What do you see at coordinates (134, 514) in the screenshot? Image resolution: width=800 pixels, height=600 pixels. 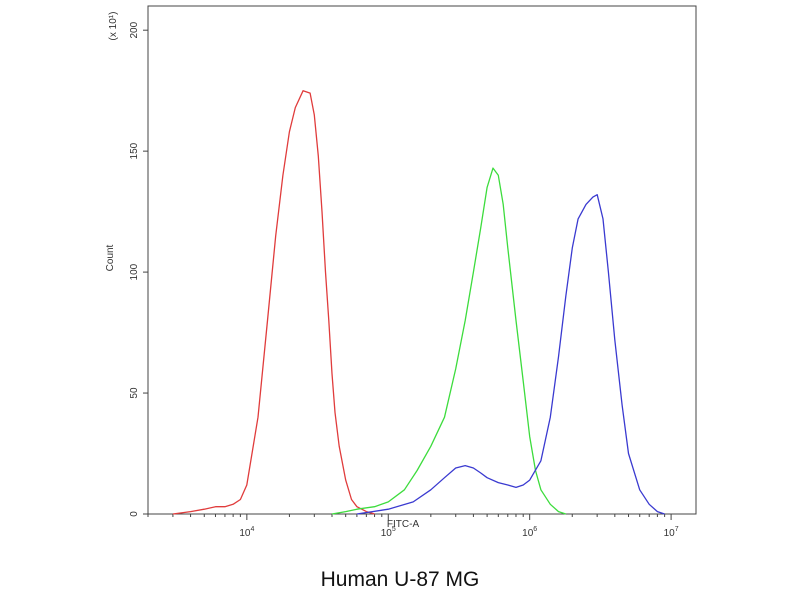 I see `y-tick-label: 0` at bounding box center [134, 514].